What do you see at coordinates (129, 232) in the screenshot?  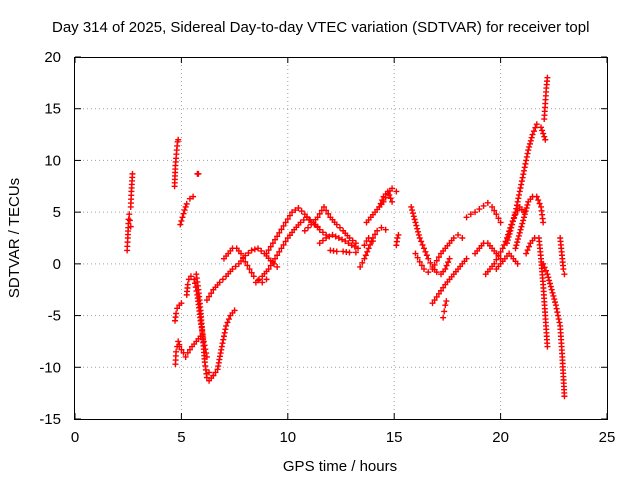 I see `series-arc-2.5` at bounding box center [129, 232].